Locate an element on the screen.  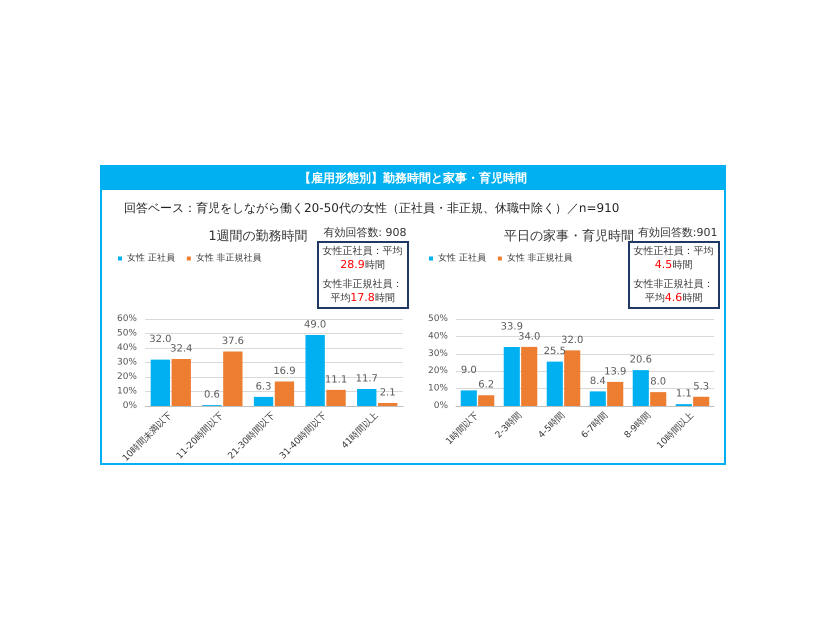
data-label: 9.0 is located at coordinates (468, 370).